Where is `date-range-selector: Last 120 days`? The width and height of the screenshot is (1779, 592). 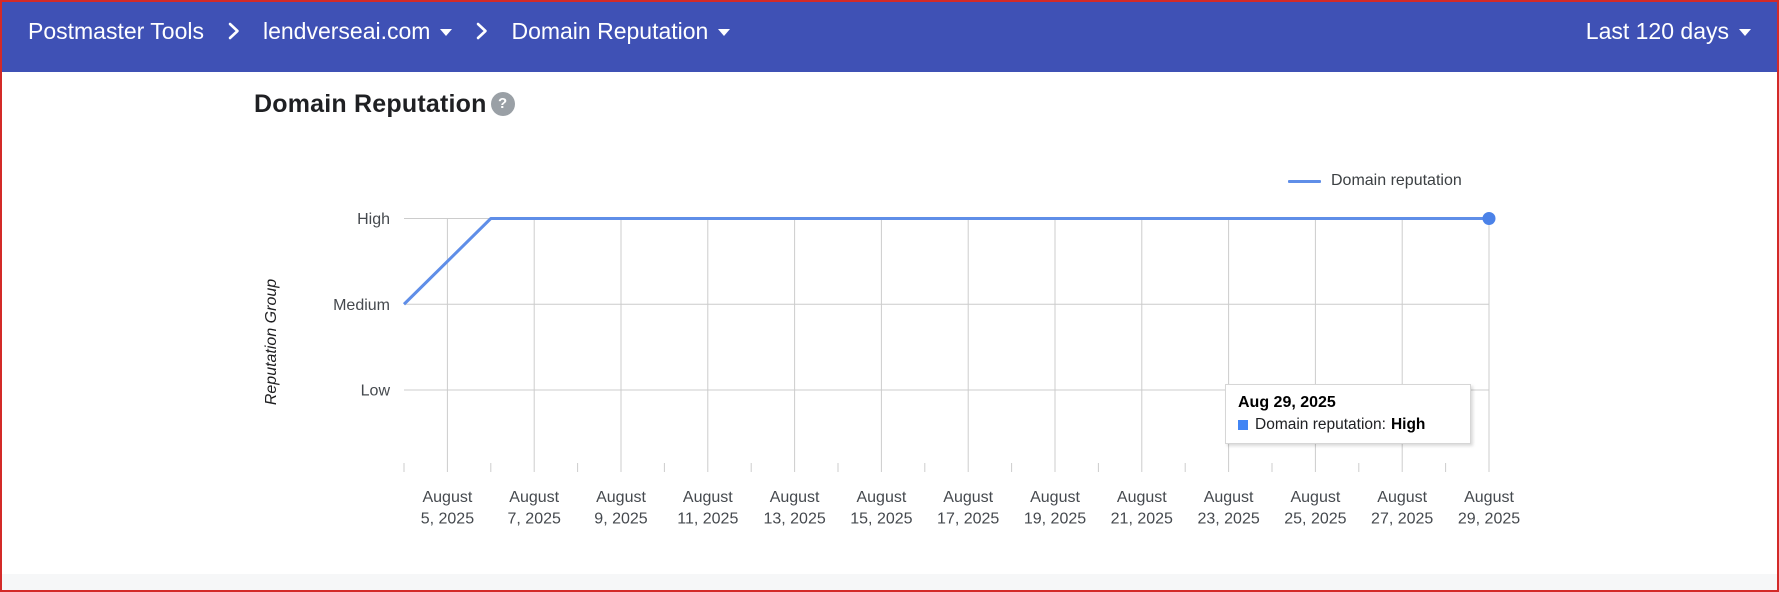 date-range-selector: Last 120 days is located at coordinates (1668, 31).